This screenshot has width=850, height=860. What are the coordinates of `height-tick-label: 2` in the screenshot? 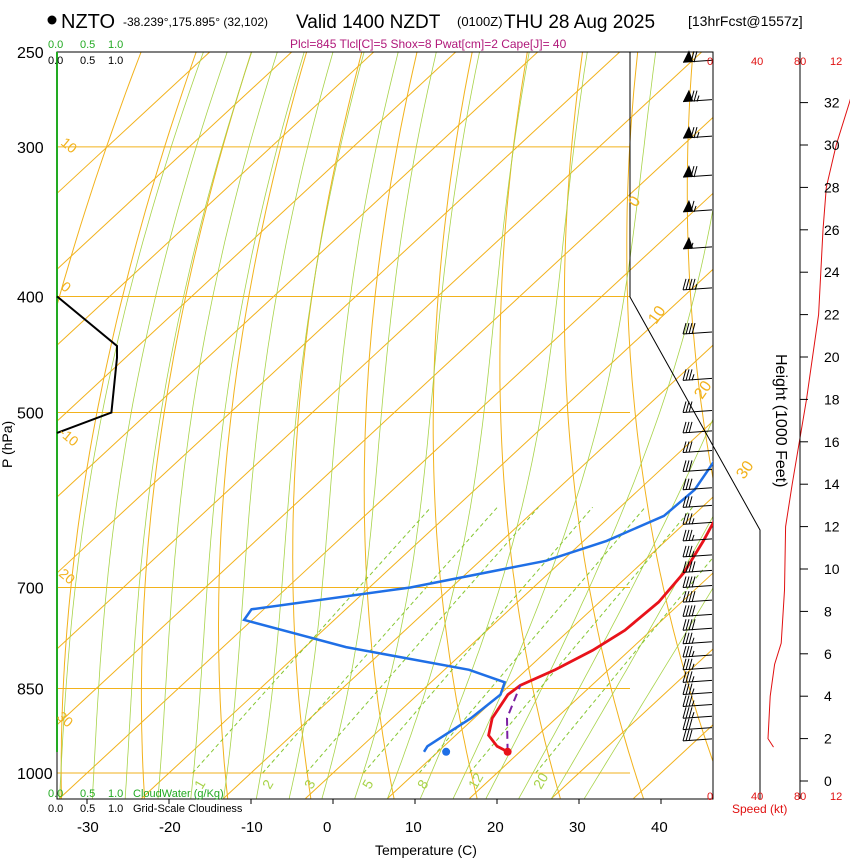 It's located at (828, 739).